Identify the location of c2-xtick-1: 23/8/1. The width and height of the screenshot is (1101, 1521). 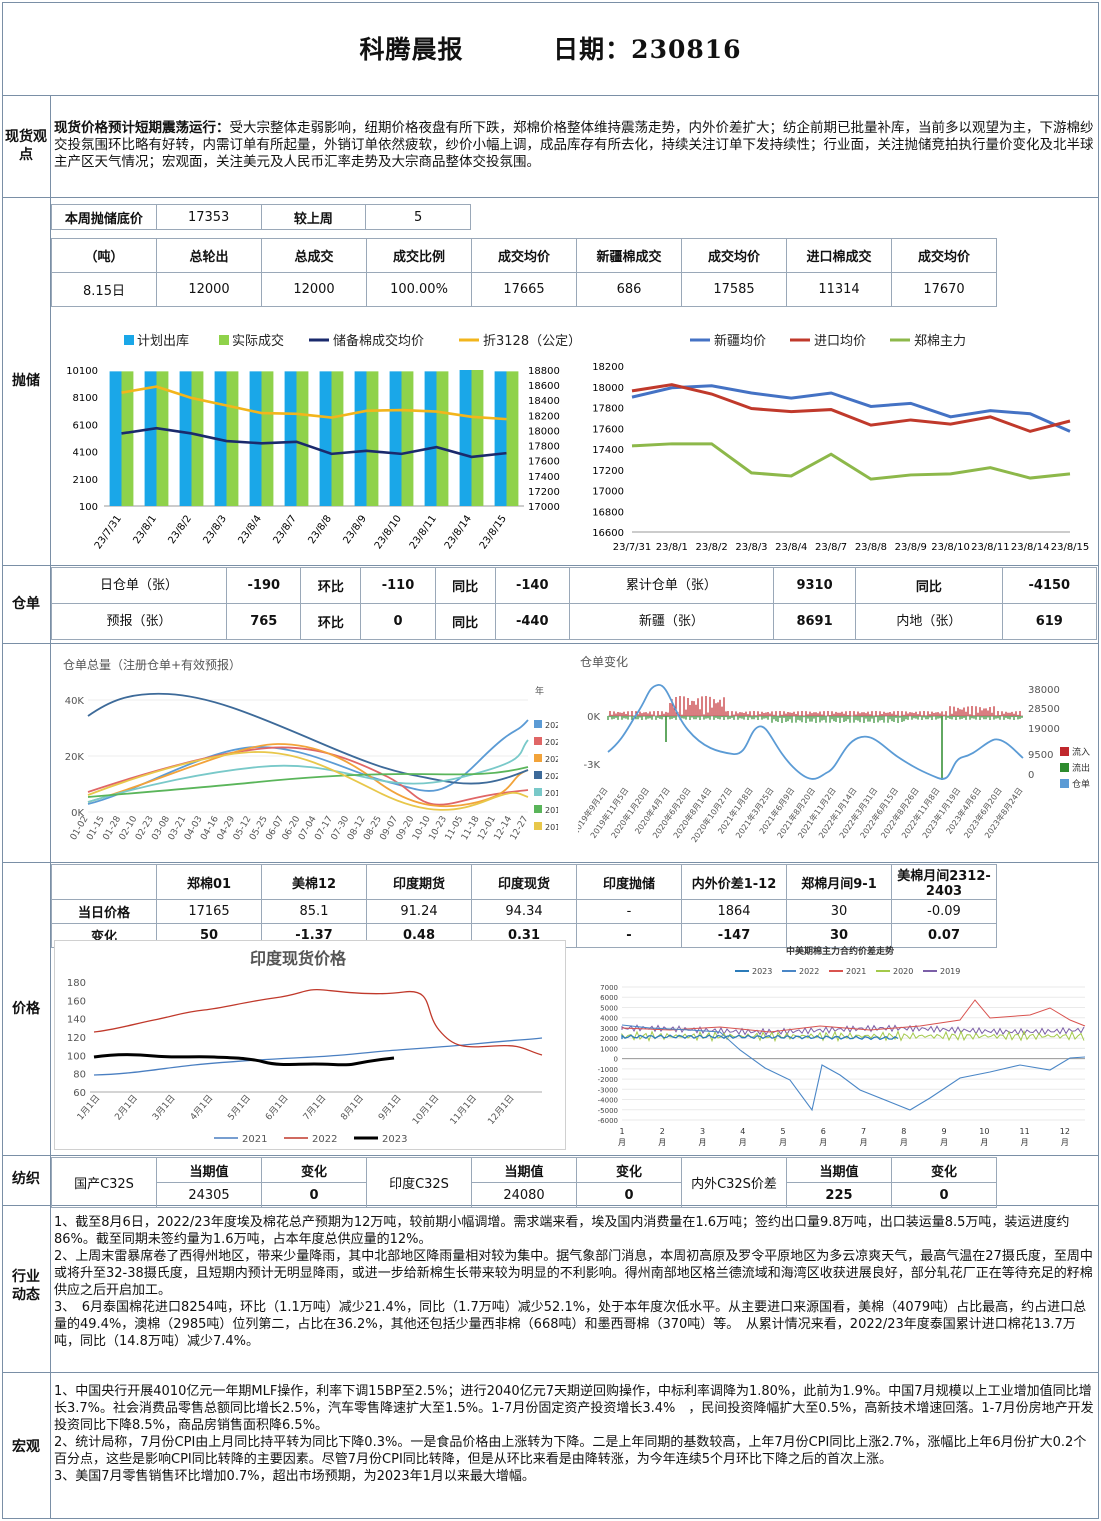
(672, 547).